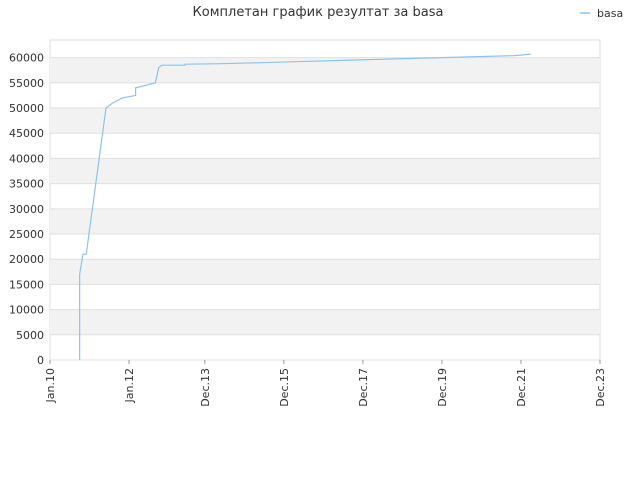 Image resolution: width=640 pixels, height=480 pixels. What do you see at coordinates (521, 387) in the screenshot?
I see `x-tick-label: Dec.21` at bounding box center [521, 387].